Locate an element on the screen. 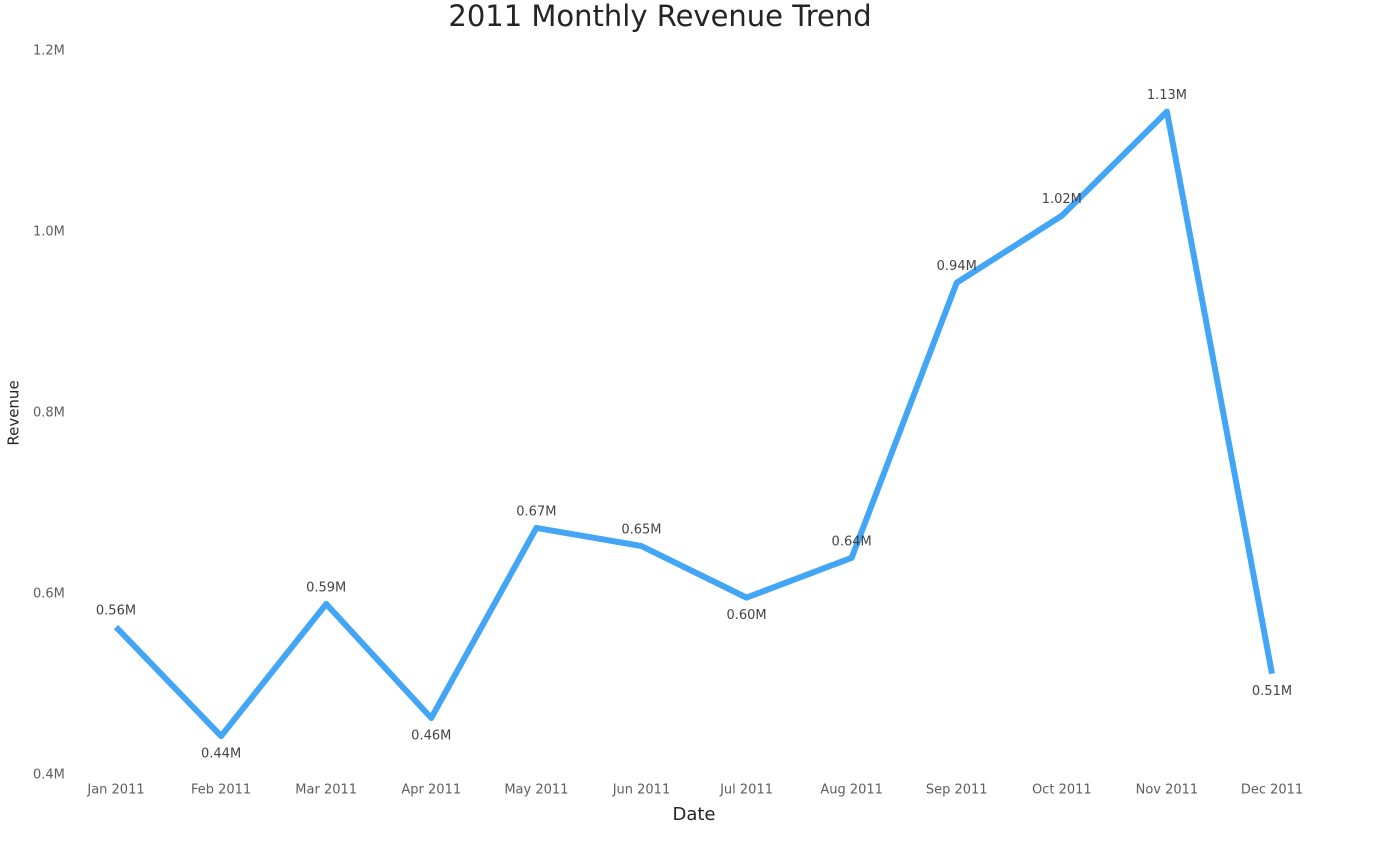 This screenshot has width=1394, height=853. x-tick-label: Mar 2011 is located at coordinates (326, 790).